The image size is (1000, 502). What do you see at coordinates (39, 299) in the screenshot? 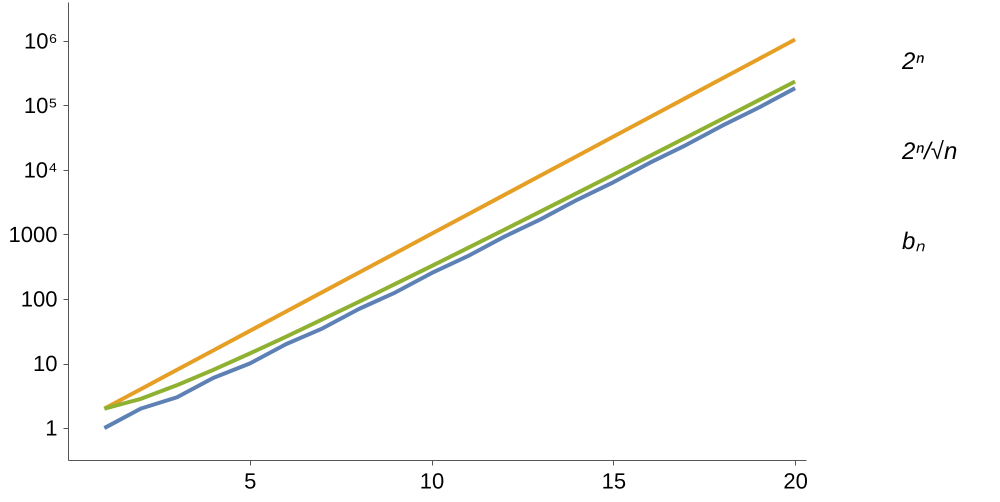
I see `y-tick-label: 100` at bounding box center [39, 299].